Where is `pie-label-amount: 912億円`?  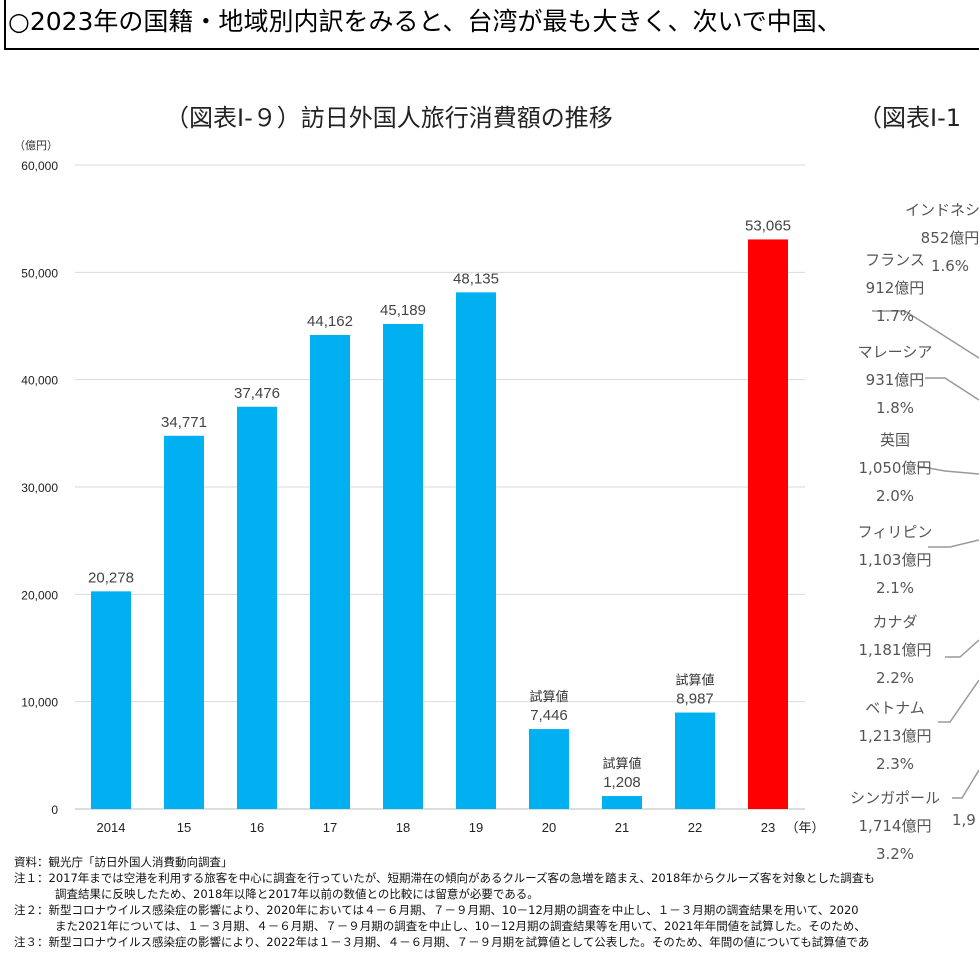
pie-label-amount: 912億円 is located at coordinates (895, 288).